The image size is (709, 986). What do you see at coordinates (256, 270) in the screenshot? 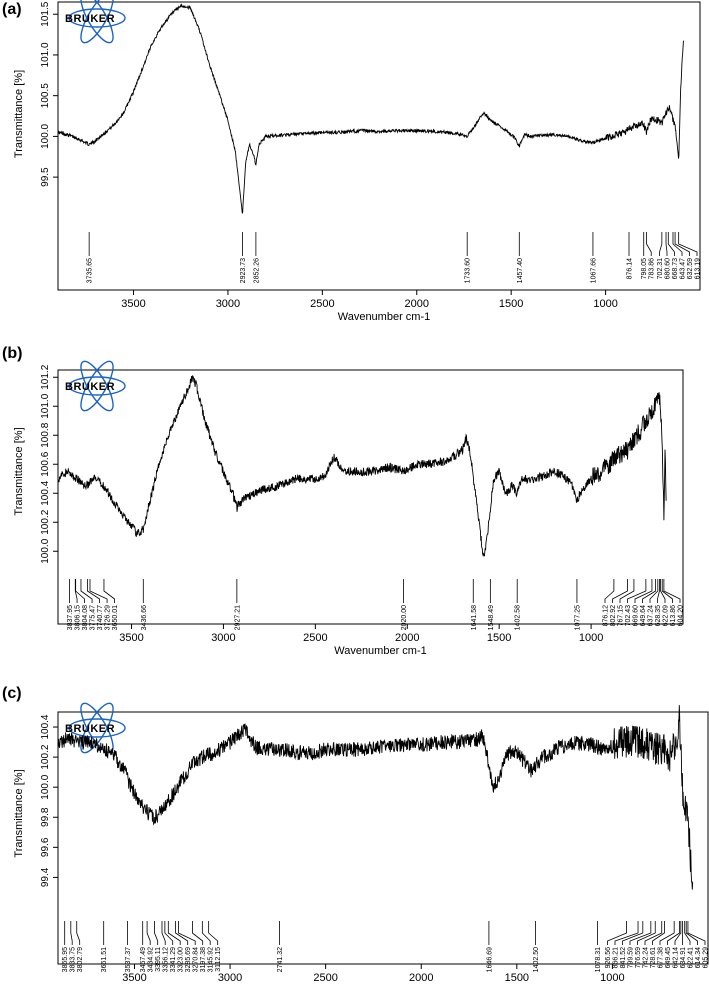
I see `peak-label: 2852.26` at bounding box center [256, 270].